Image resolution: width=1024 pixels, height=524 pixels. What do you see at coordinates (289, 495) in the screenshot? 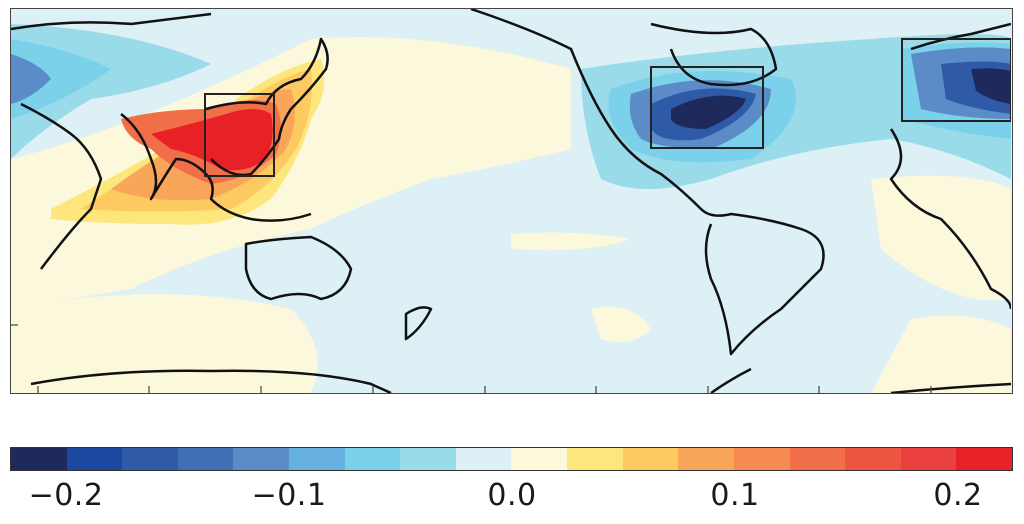
I see `colorbar-tick-label: −0.1` at bounding box center [289, 495].